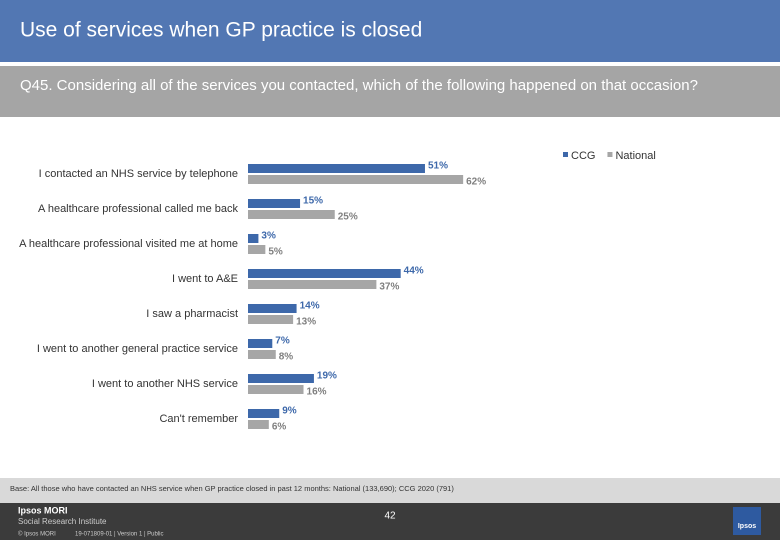  I want to click on category-label: I went to another NHS service, so click(165, 384).